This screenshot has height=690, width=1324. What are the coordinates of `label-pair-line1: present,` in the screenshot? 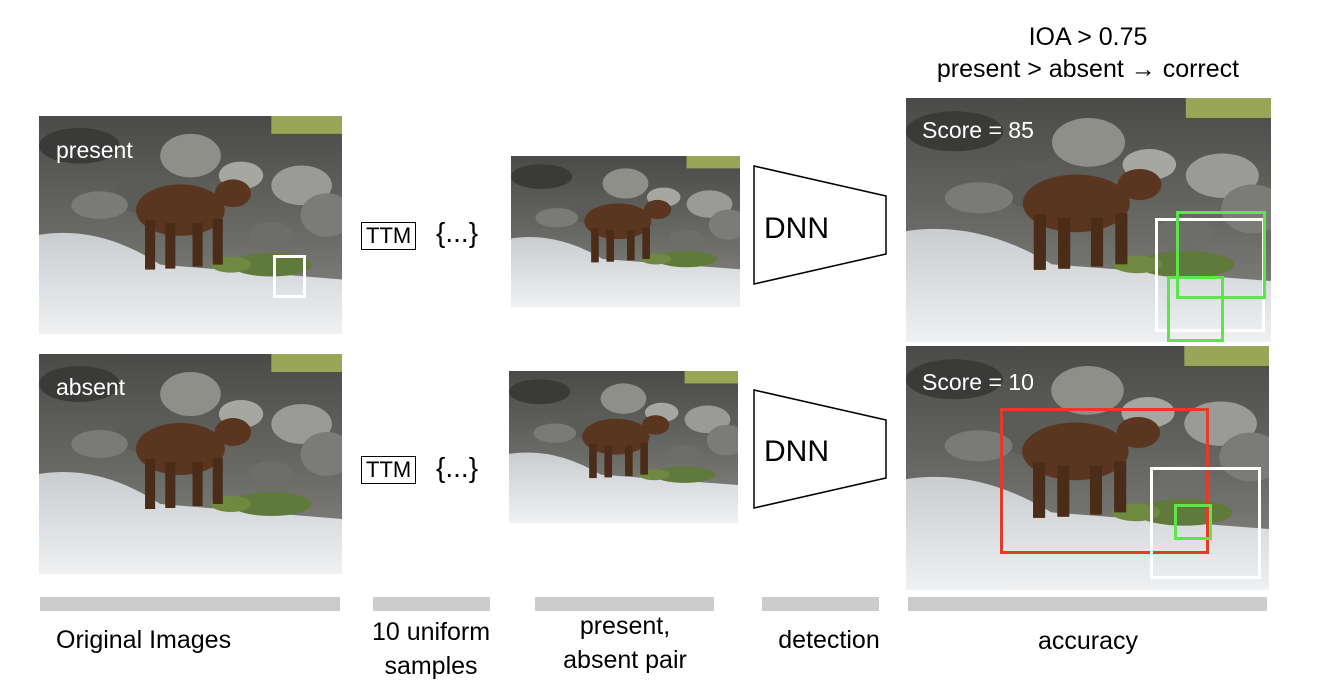 It's located at (625, 626).